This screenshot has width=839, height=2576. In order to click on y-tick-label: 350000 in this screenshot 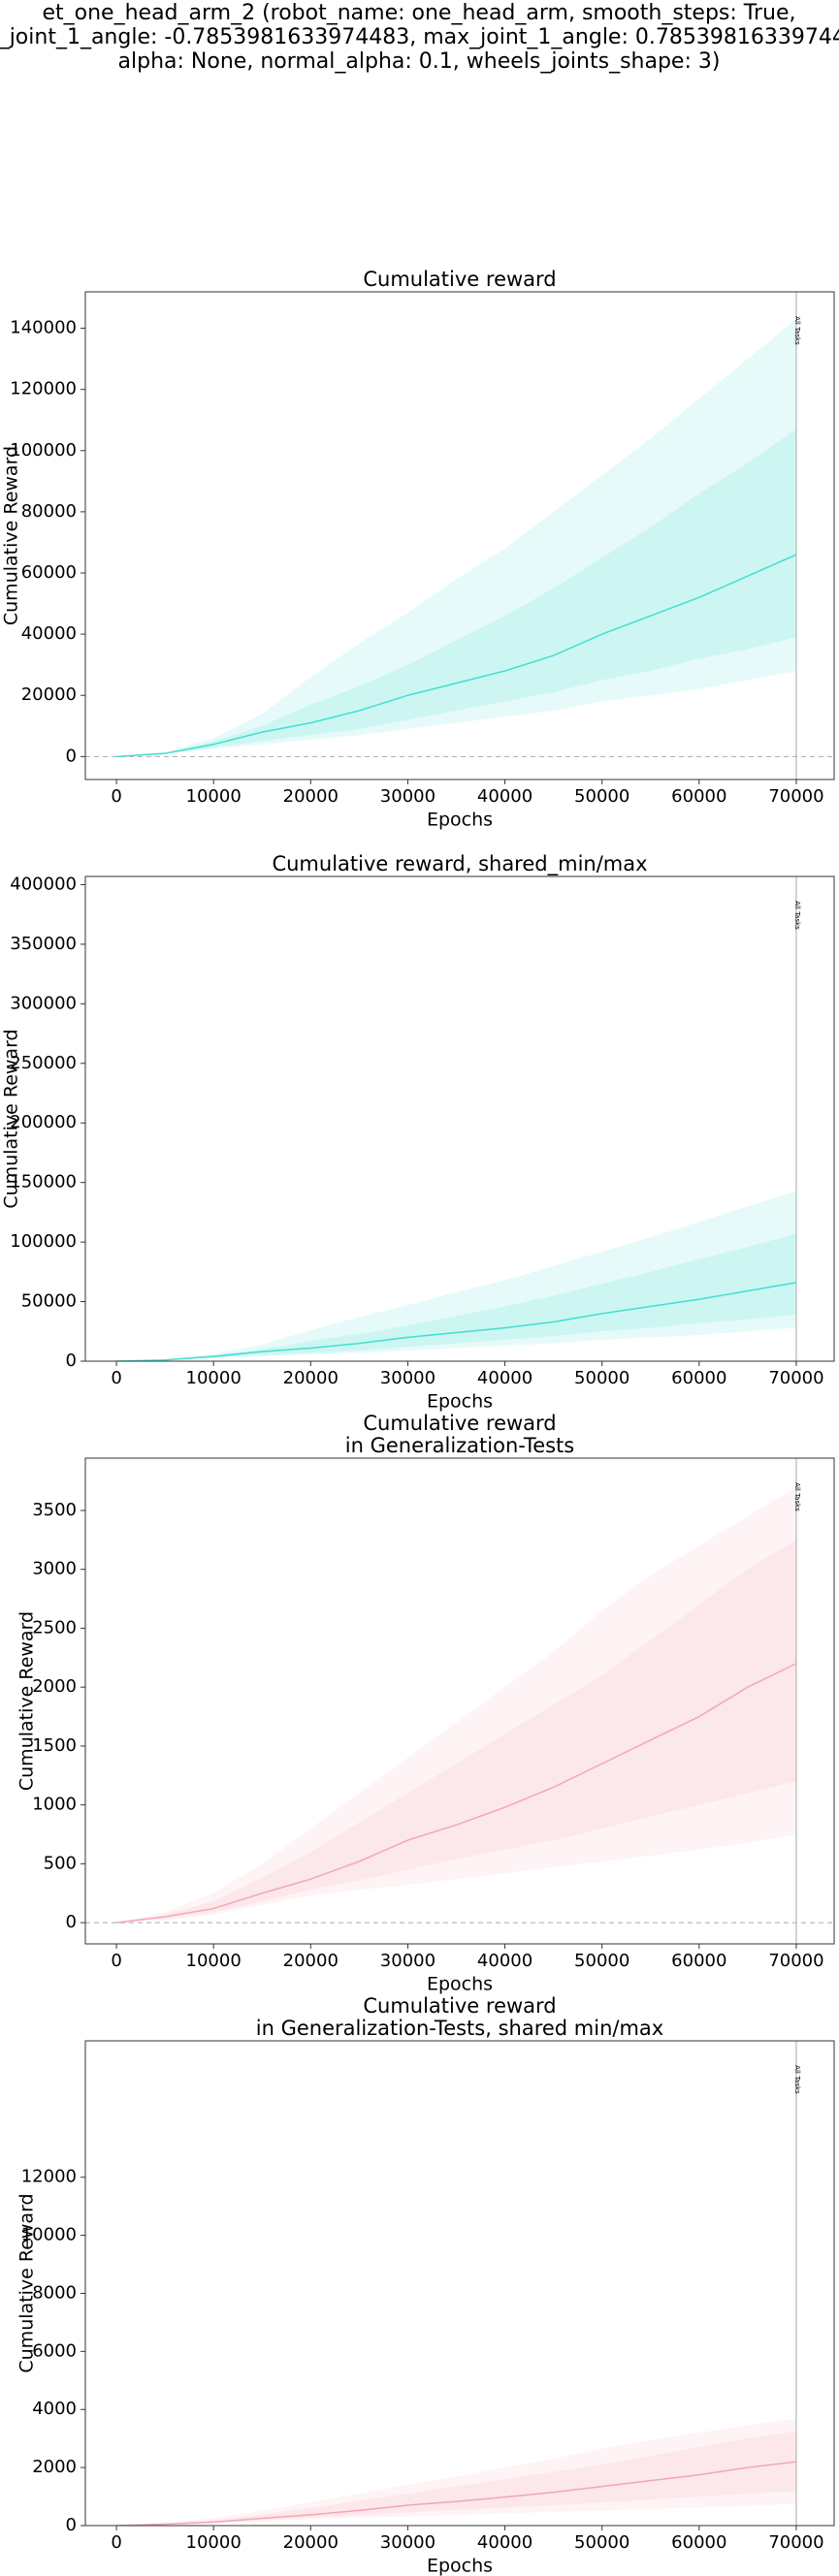, I will do `click(43, 944)`.